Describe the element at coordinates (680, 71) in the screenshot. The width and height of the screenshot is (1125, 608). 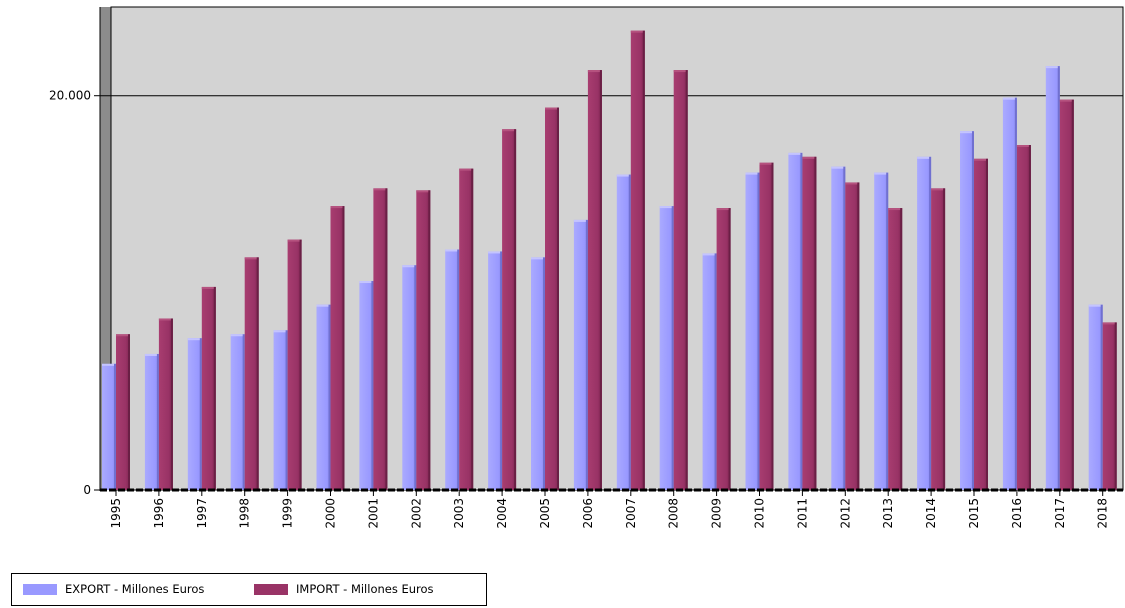
I see `bar-top-import-2008` at that location.